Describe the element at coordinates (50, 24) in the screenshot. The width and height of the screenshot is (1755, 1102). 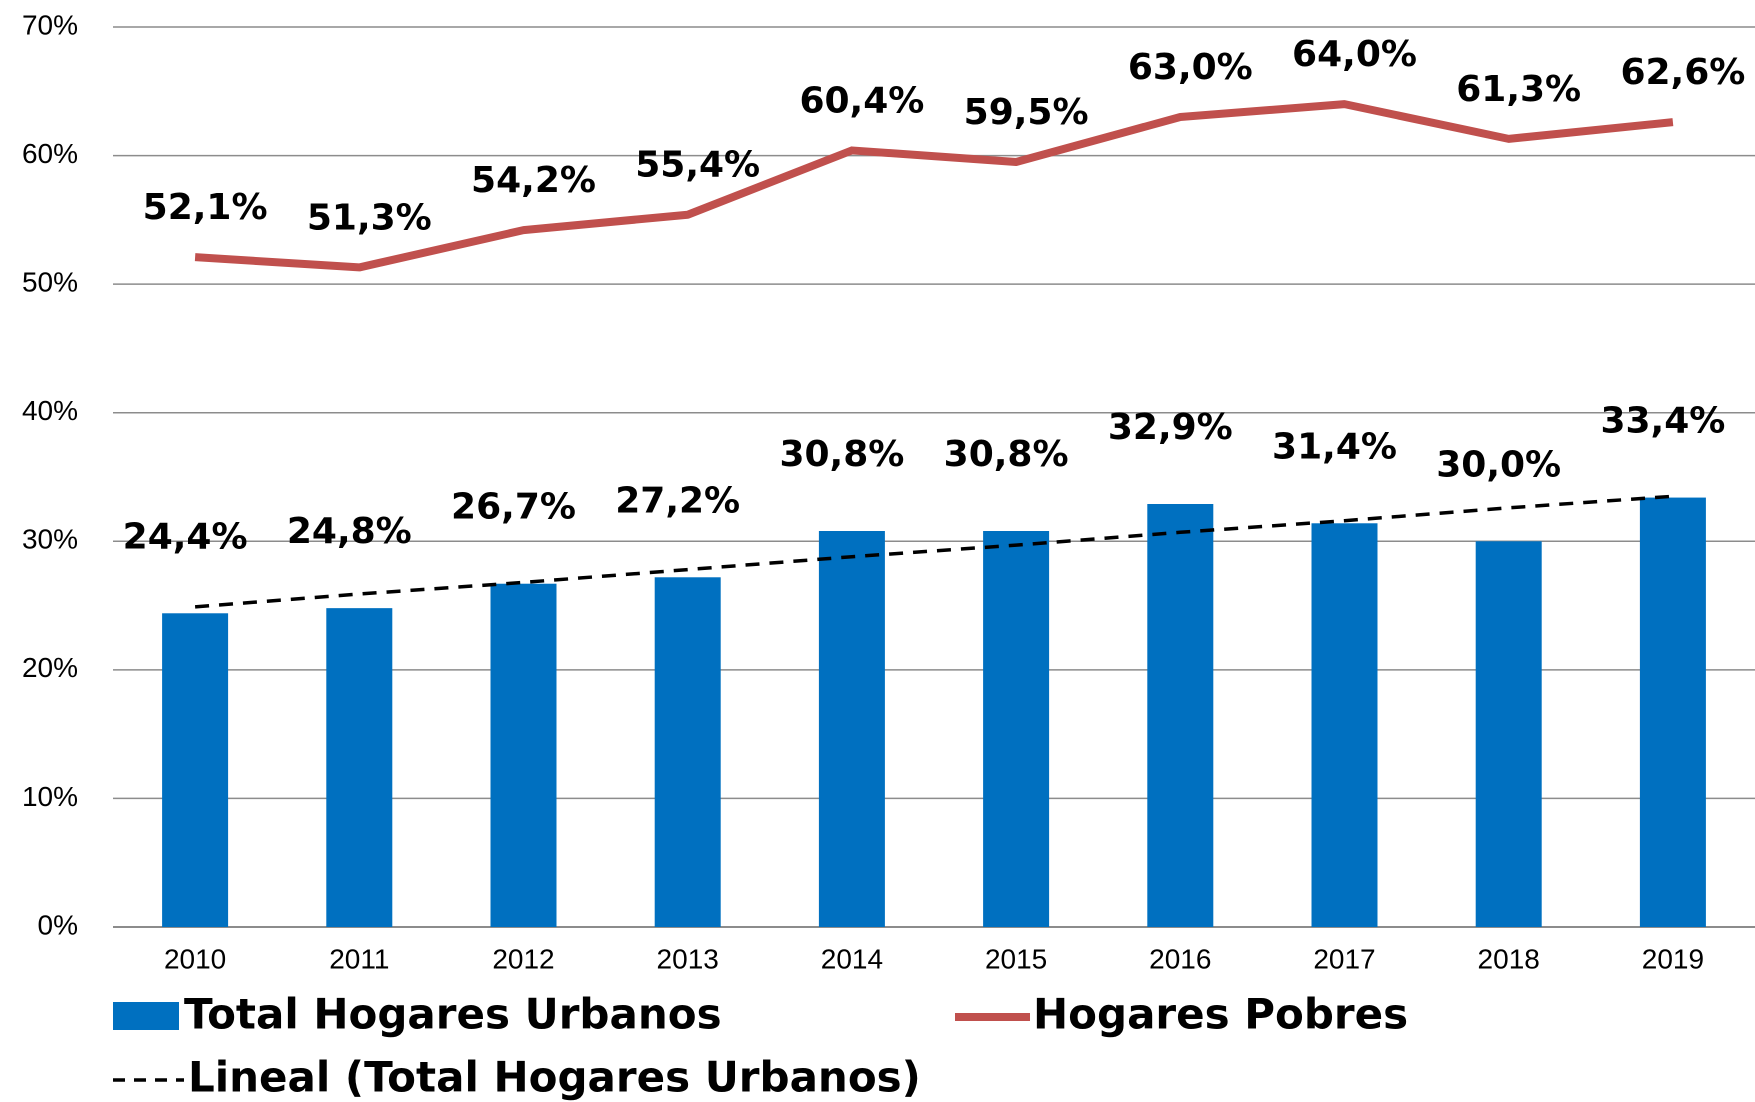
I see `y-tick-label: 70%` at that location.